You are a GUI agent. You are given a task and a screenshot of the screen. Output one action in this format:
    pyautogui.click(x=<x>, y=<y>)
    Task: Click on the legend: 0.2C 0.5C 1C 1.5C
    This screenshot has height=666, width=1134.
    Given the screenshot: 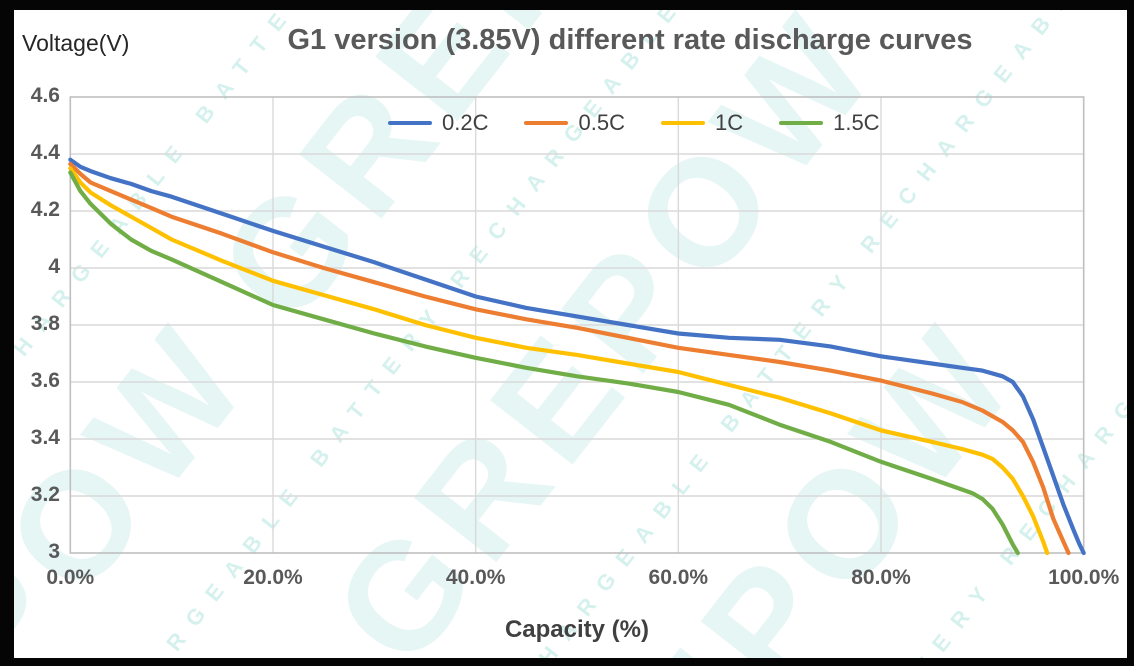 What is the action you would take?
    pyautogui.click(x=634, y=123)
    